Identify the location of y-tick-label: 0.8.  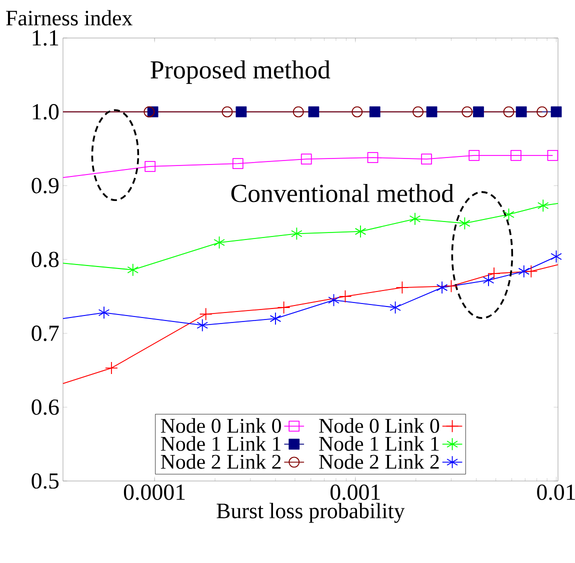
(45, 260).